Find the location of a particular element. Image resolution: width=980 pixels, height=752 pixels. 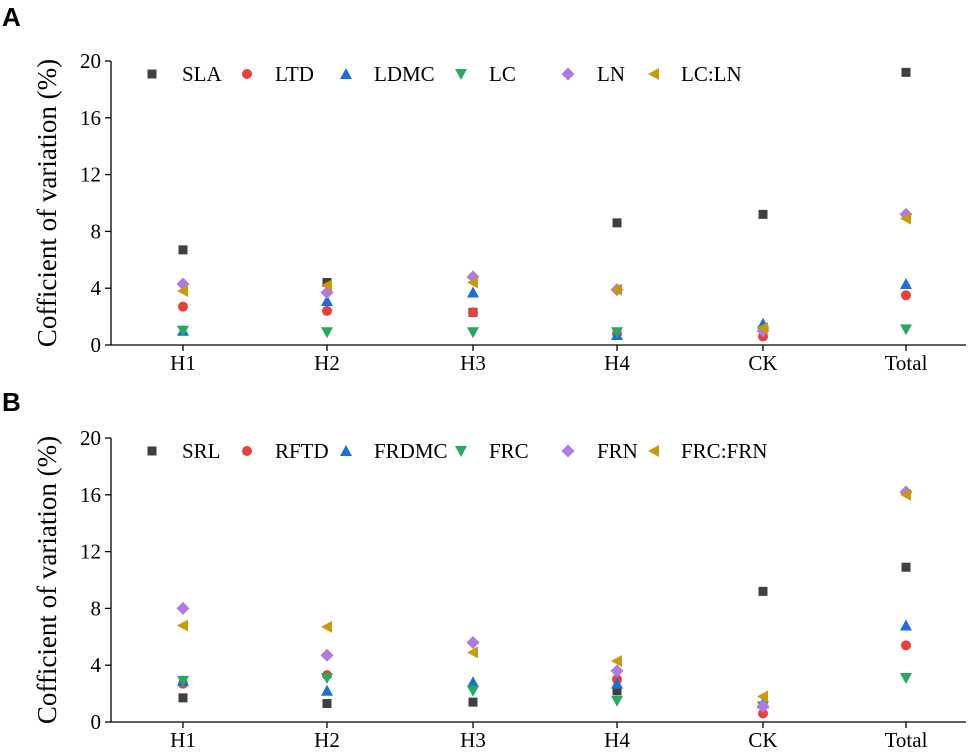

legend-label: RFTD is located at coordinates (302, 451).